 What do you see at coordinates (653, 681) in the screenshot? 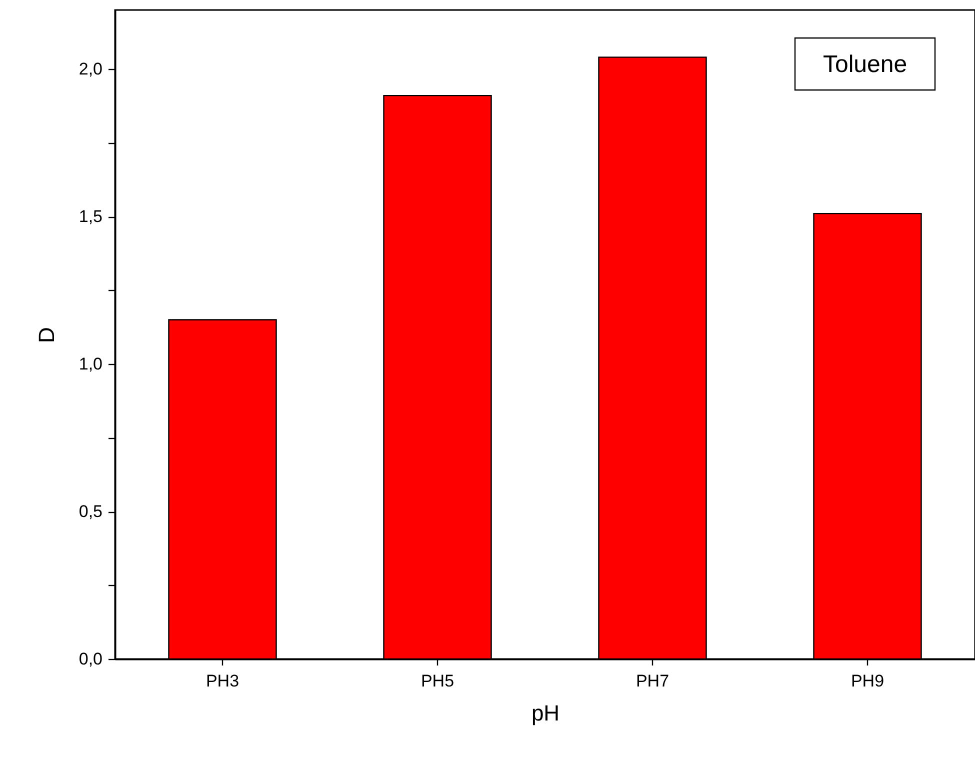
I see `x-tick-label: PH7` at bounding box center [653, 681].